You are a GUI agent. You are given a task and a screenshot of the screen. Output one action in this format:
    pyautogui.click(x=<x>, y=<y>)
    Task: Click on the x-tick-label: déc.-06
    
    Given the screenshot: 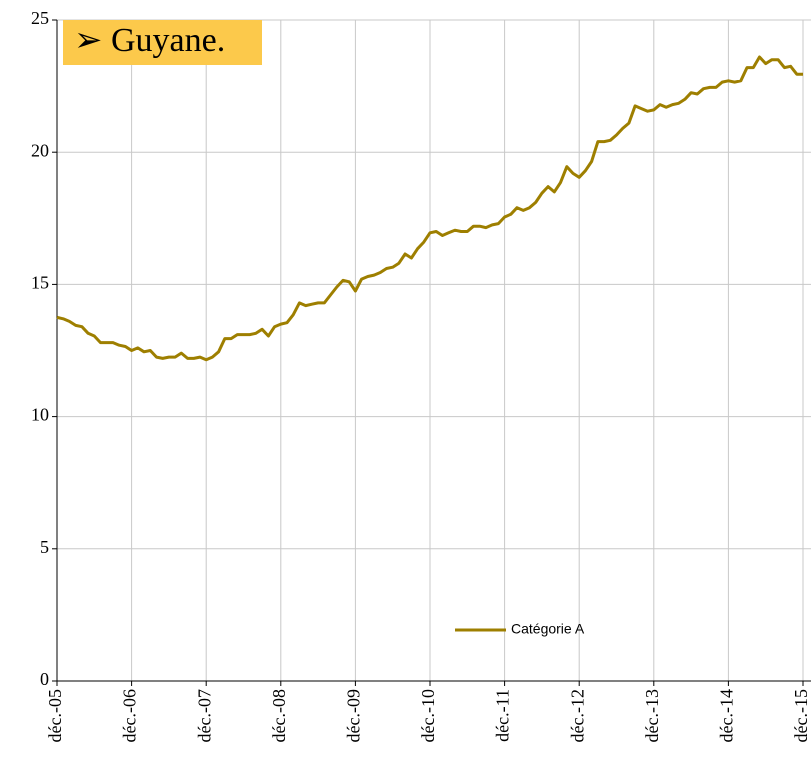 What is the action you would take?
    pyautogui.click(x=130, y=715)
    